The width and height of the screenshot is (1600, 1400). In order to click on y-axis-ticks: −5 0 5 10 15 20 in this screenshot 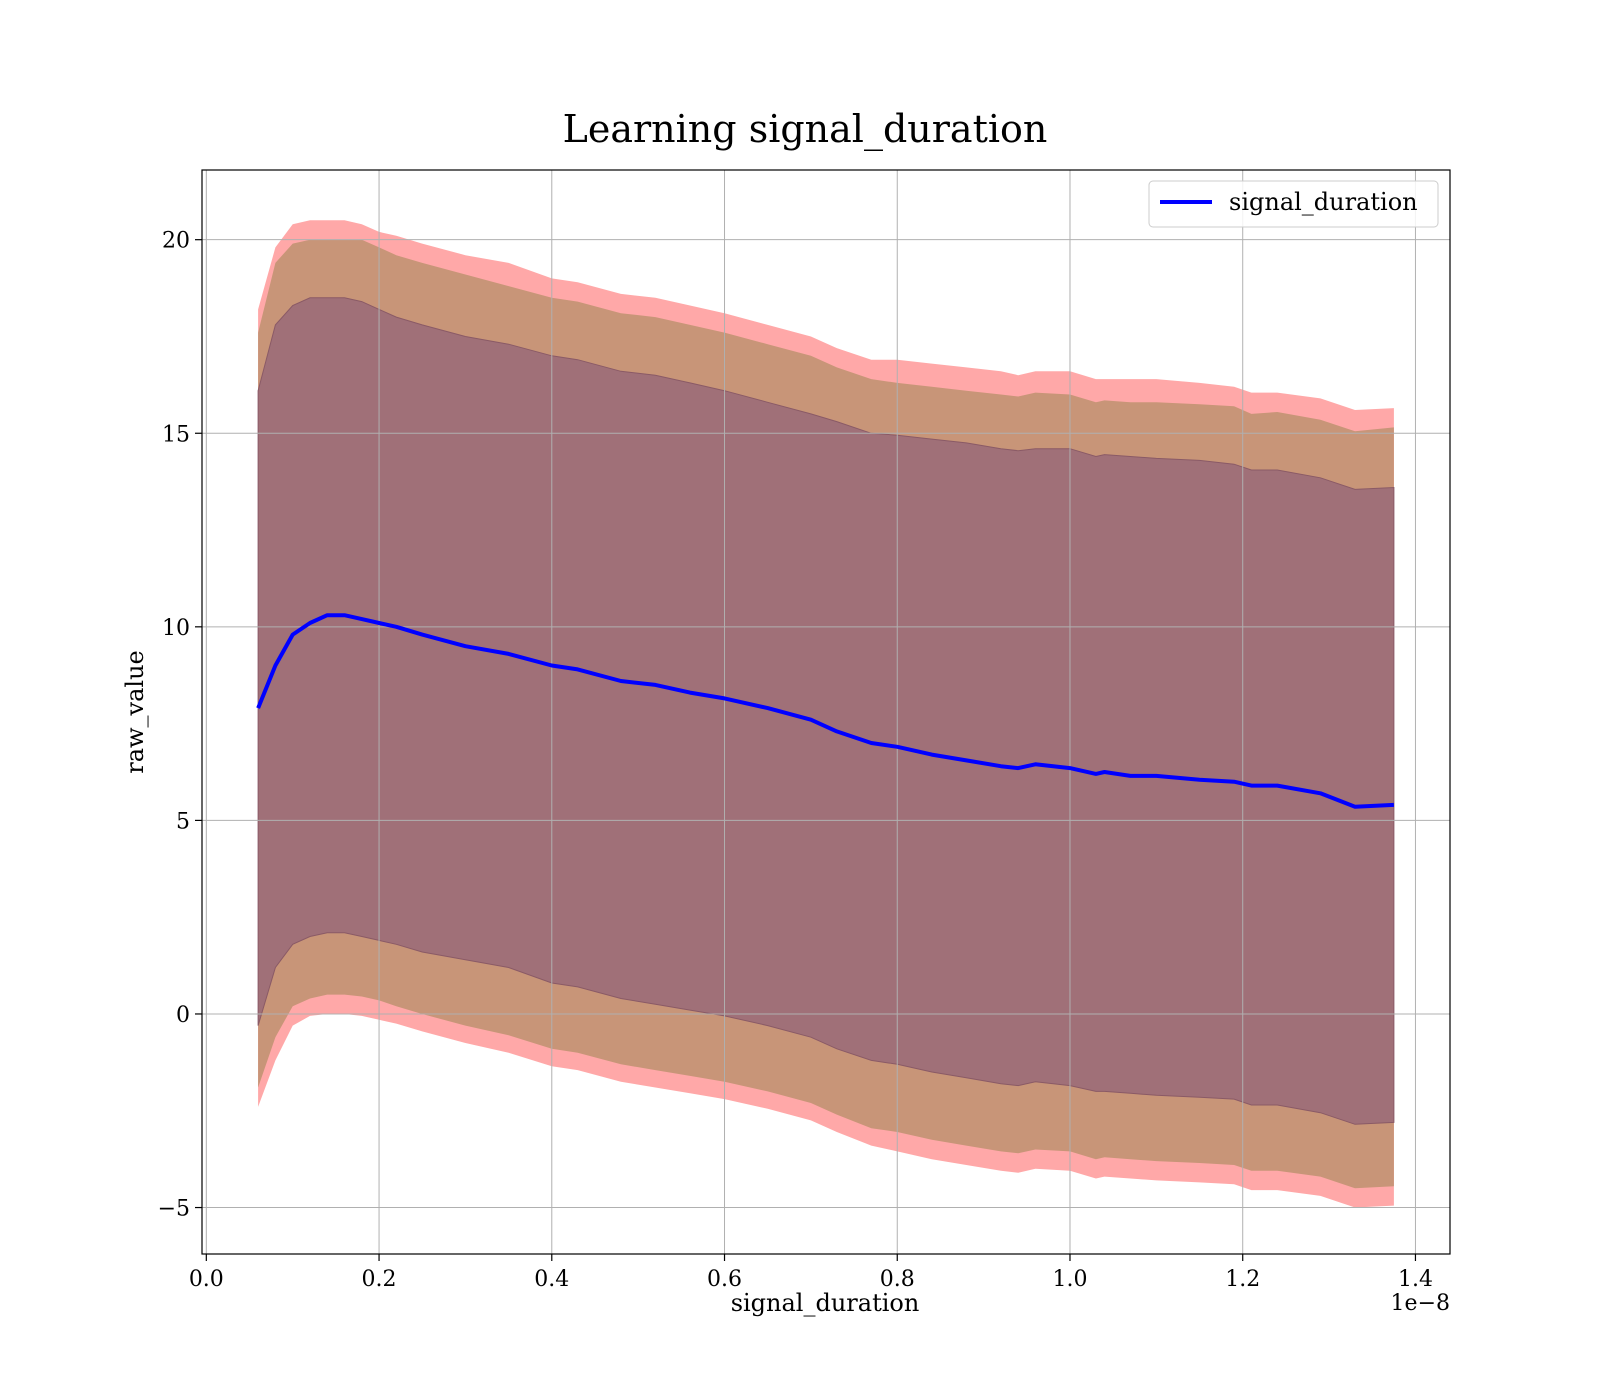, I will do `click(180, 725)`.